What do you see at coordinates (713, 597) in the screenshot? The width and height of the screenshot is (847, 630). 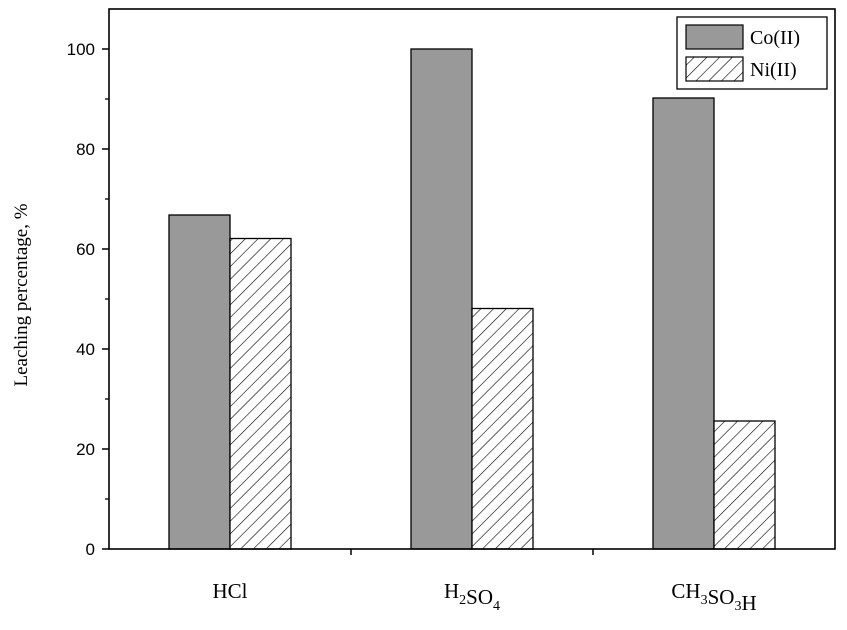 I see `x-category-label: CH3SO3H` at bounding box center [713, 597].